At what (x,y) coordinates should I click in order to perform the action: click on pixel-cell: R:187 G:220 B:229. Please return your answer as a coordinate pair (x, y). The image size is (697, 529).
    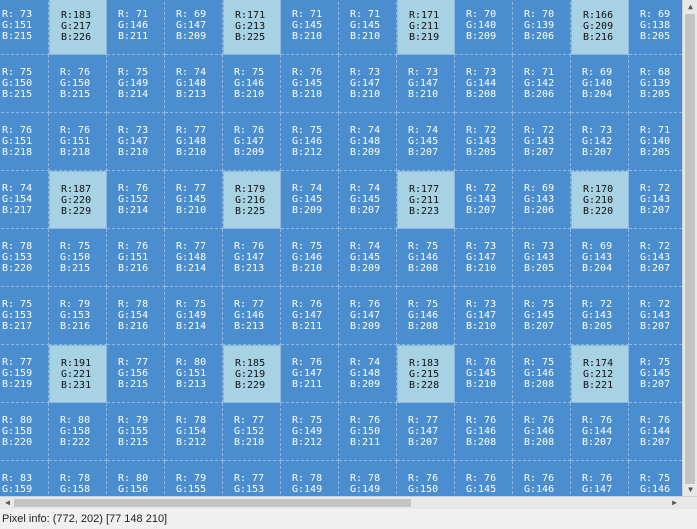
    Looking at the image, I should click on (78, 200).